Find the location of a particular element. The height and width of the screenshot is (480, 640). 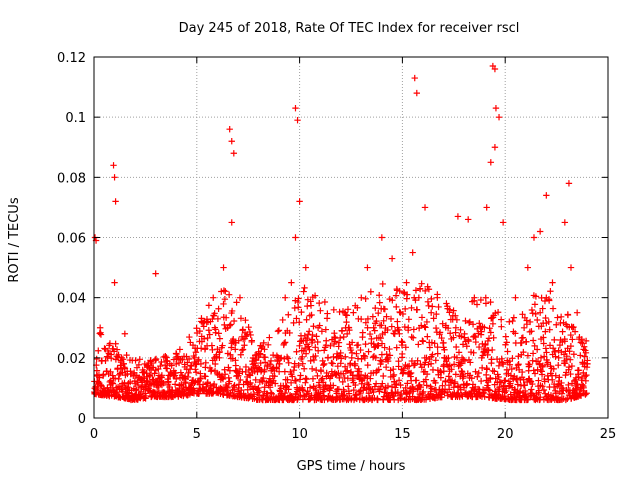

x-tick-label: 10 is located at coordinates (299, 434).